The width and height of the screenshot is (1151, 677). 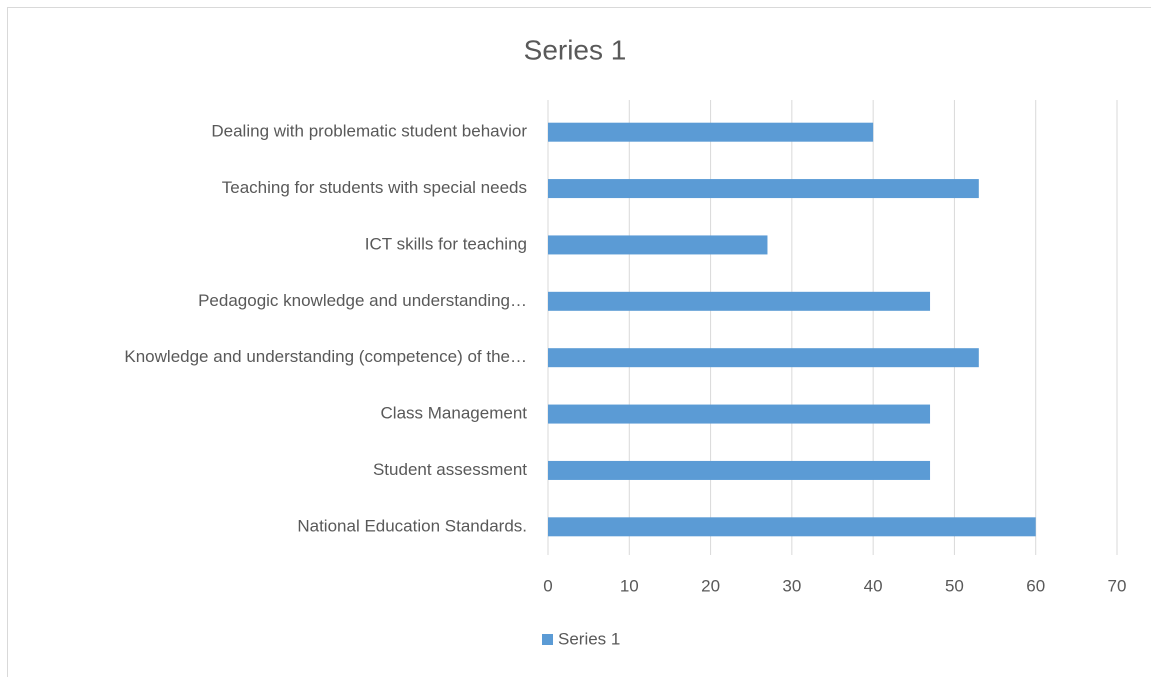 I want to click on x-tick-label: 10, so click(x=629, y=585).